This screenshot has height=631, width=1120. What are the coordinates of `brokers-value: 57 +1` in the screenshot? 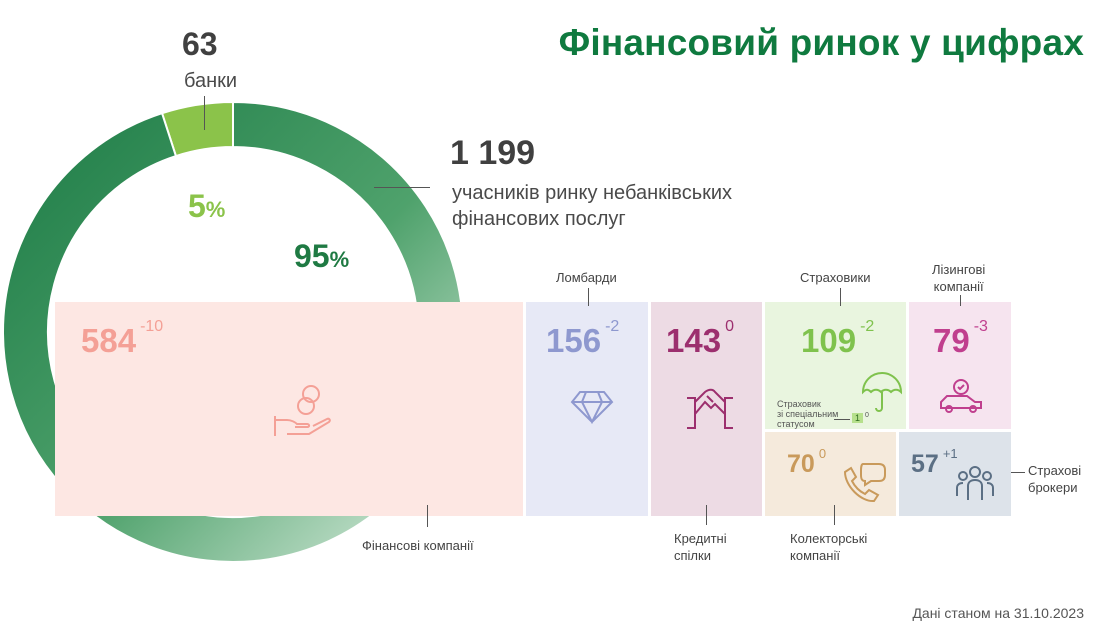 It's located at (934, 462).